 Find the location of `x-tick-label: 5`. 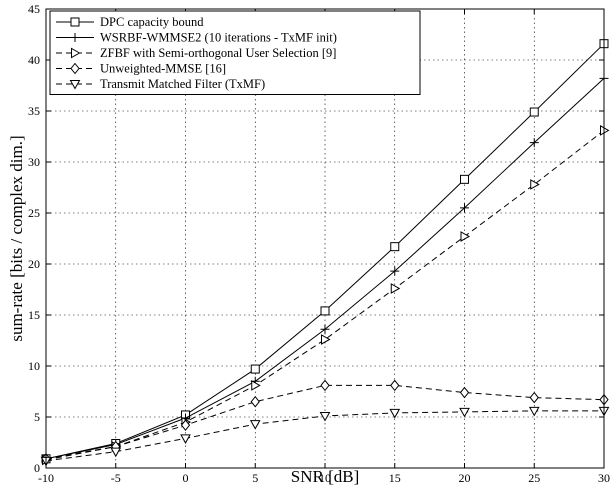

x-tick-label: 5 is located at coordinates (255, 478).